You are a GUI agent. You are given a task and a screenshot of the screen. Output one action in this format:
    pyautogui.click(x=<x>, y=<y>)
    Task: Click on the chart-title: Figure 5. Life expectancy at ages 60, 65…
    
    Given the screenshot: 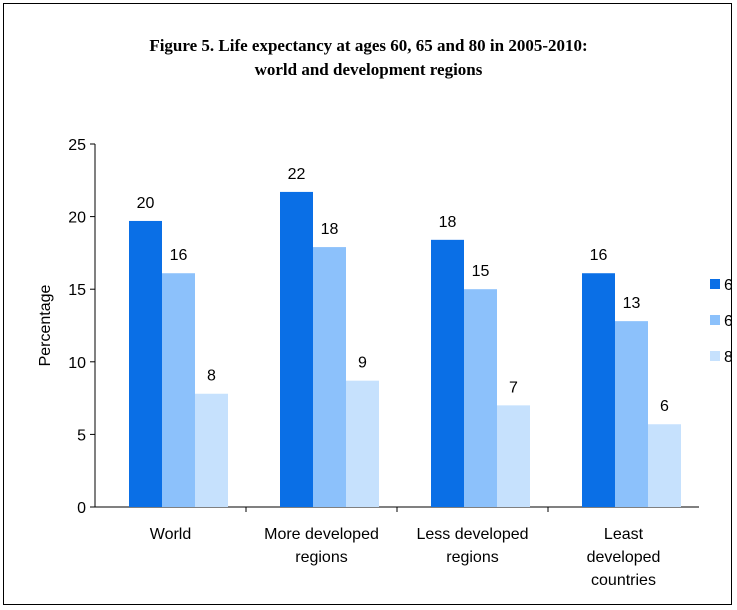 What is the action you would take?
    pyautogui.click(x=368, y=45)
    